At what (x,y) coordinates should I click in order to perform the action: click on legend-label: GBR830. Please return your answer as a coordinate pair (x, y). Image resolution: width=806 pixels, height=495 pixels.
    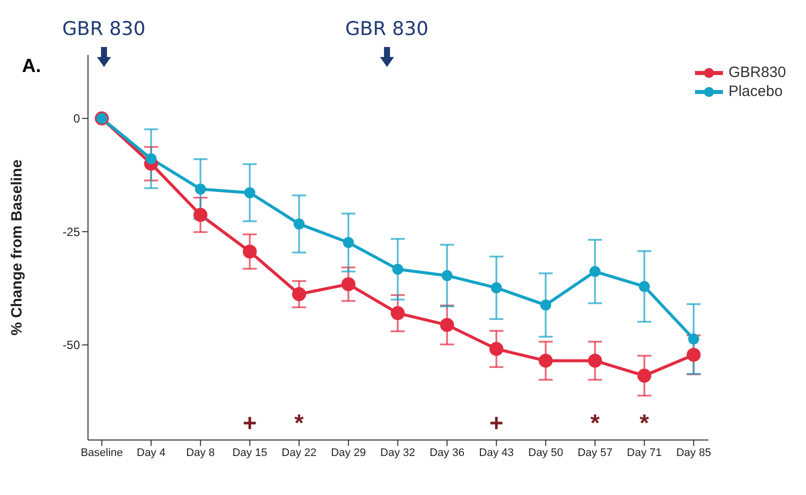
    Looking at the image, I should click on (756, 72).